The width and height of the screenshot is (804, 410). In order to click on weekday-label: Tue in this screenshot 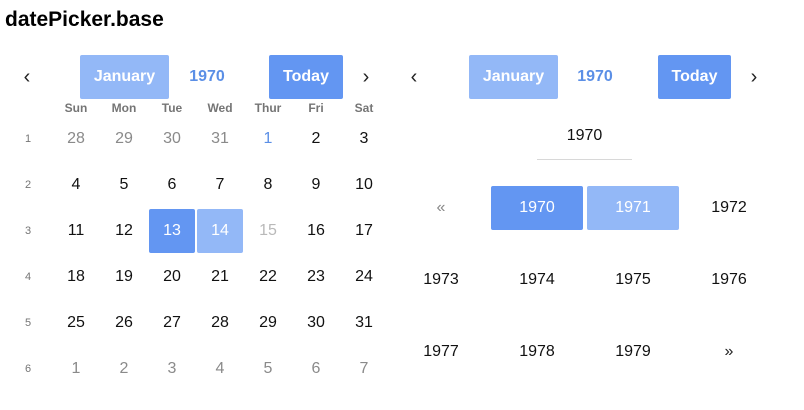, I will do `click(172, 108)`.